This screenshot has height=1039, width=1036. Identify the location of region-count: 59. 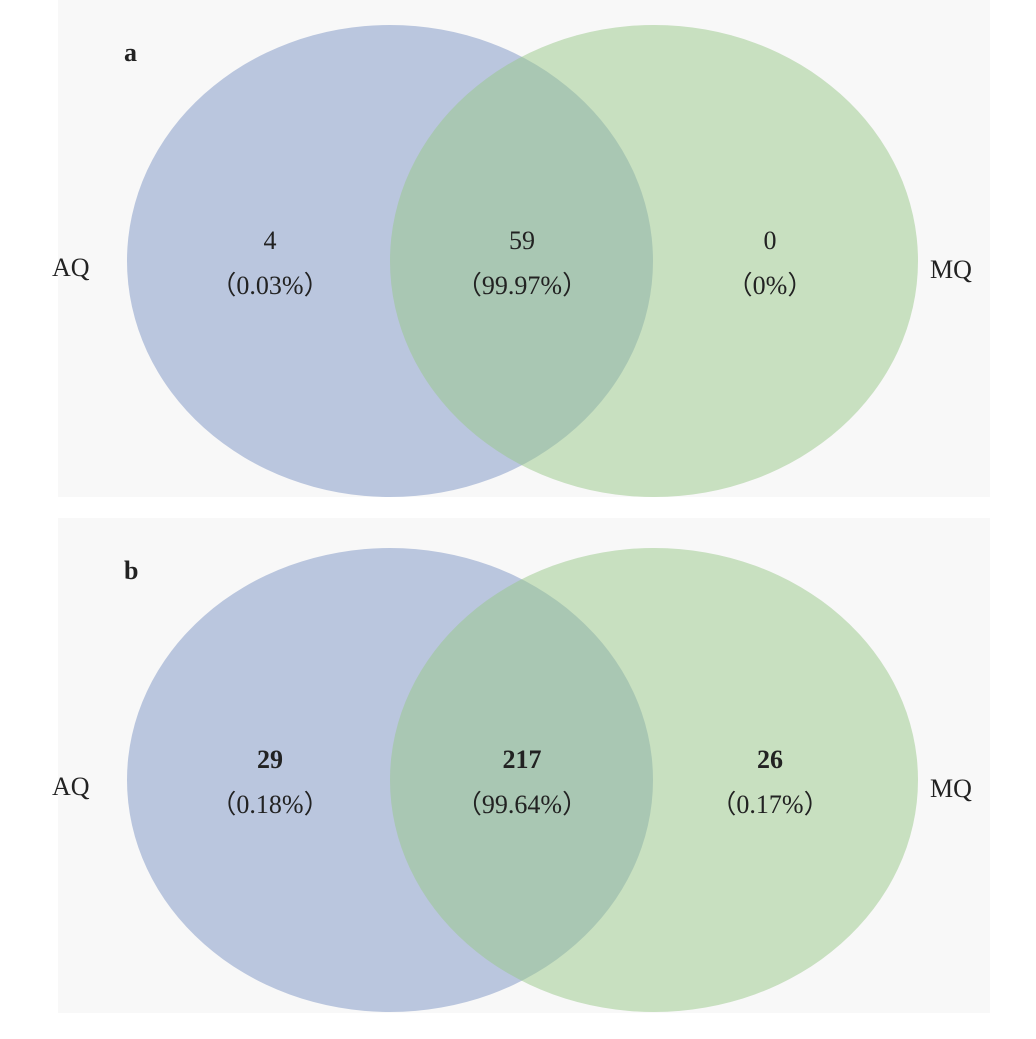
(522, 240).